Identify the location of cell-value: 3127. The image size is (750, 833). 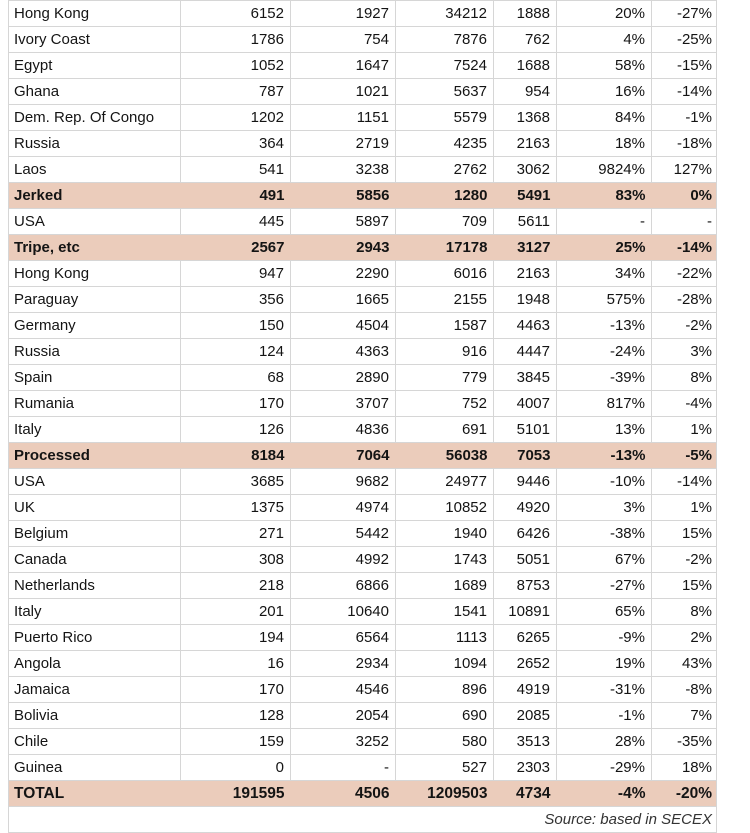
(525, 247).